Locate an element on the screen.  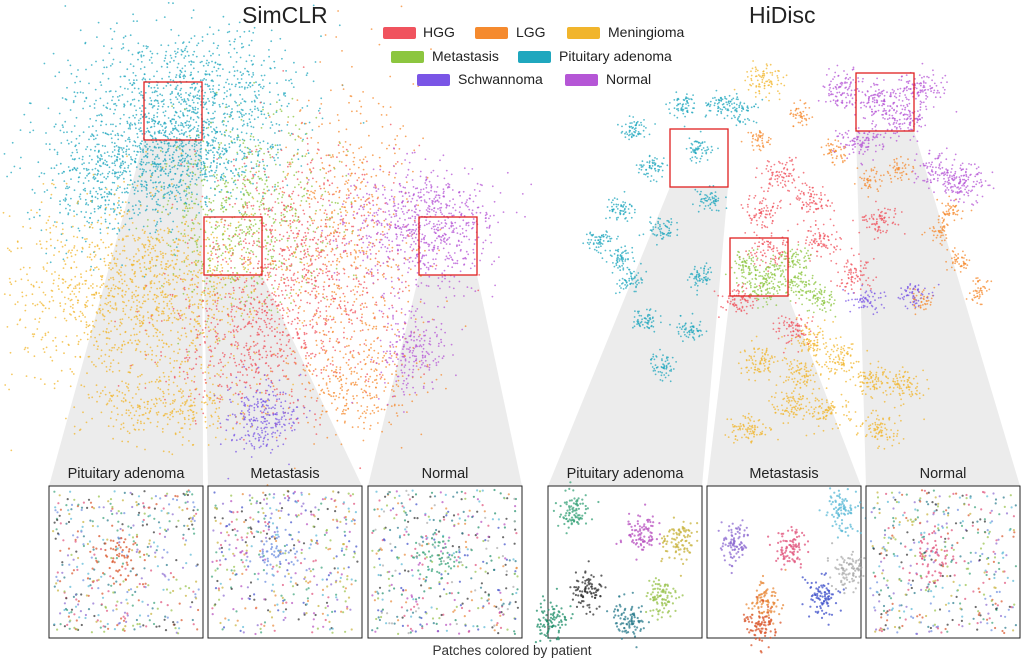
inset-simclr-metastasis-patient-clump-a is located at coordinates (280, 554).